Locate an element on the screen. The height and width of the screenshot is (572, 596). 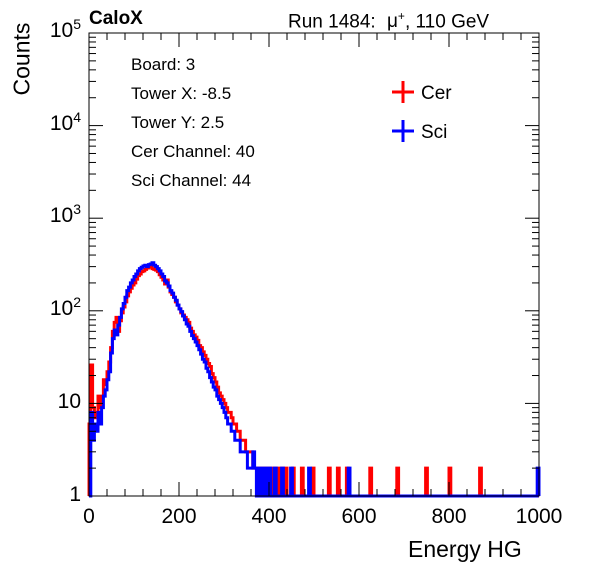
y-tick-label: 10² is located at coordinates (65, 306).